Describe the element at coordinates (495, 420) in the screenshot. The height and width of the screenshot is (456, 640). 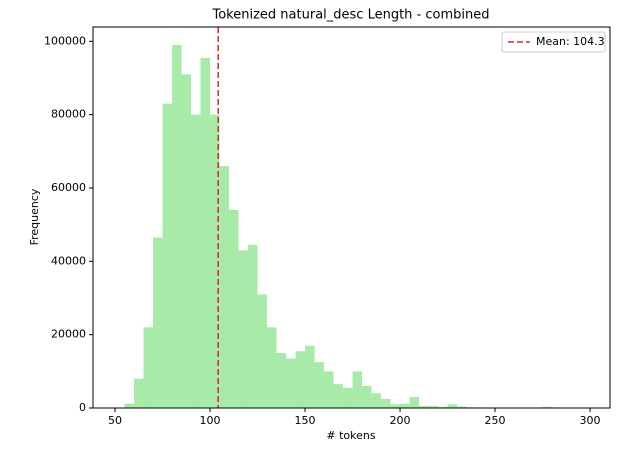
I see `x-tick-label: 250` at that location.